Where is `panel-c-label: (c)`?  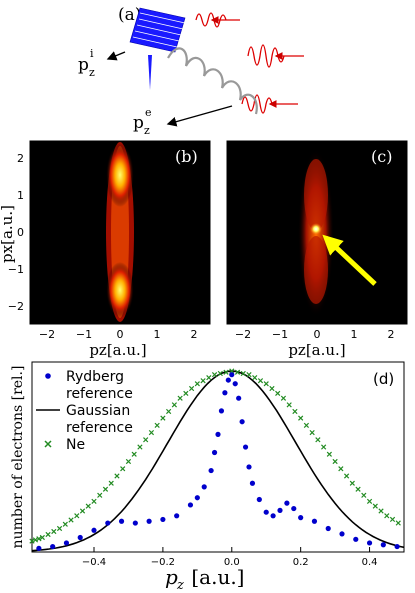
panel-c-label: (c) is located at coordinates (381, 156).